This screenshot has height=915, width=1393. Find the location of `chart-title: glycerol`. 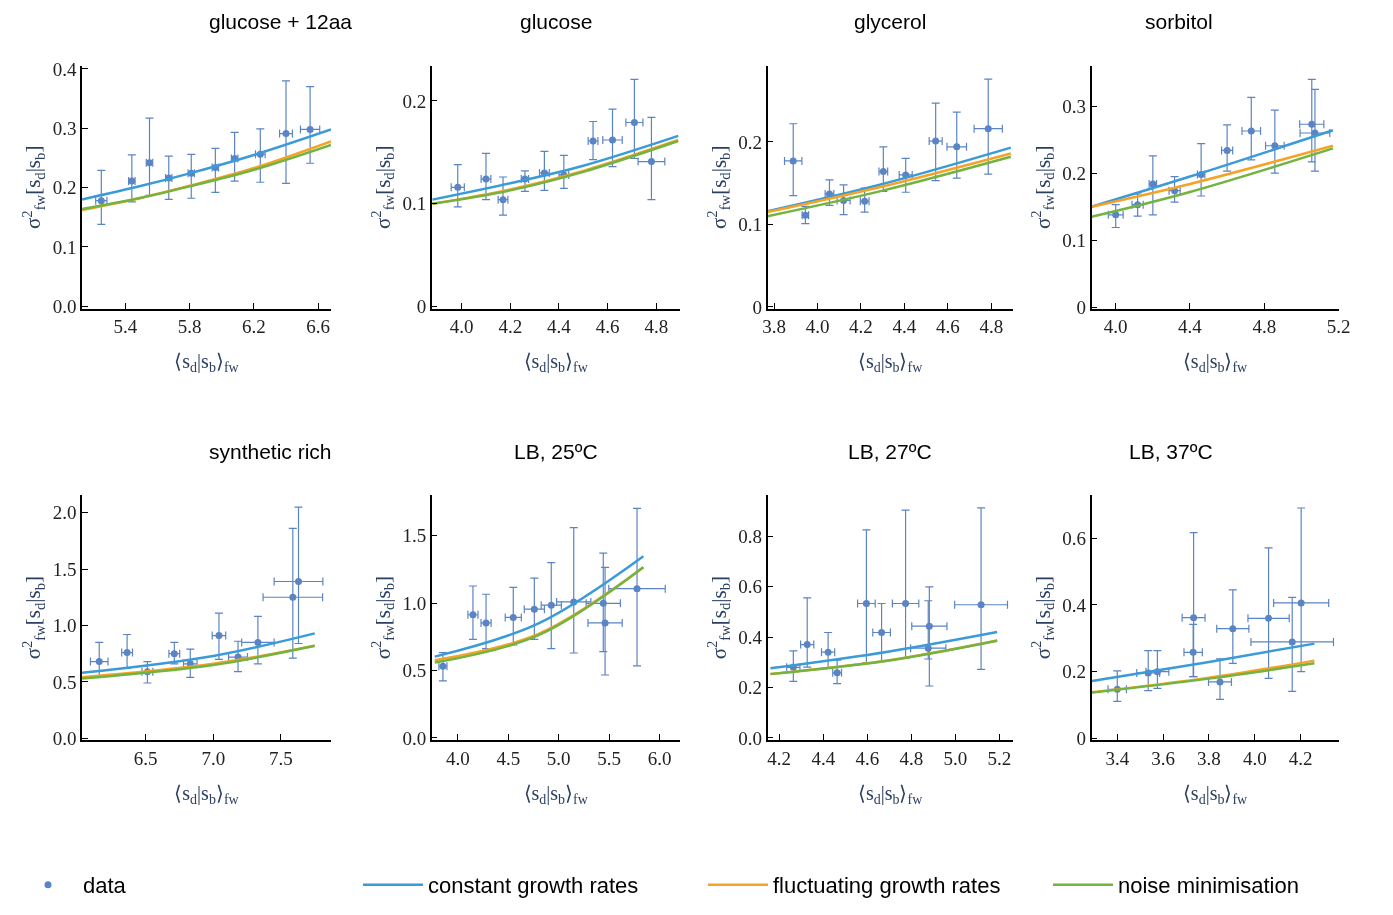

chart-title: glycerol is located at coordinates (890, 21).